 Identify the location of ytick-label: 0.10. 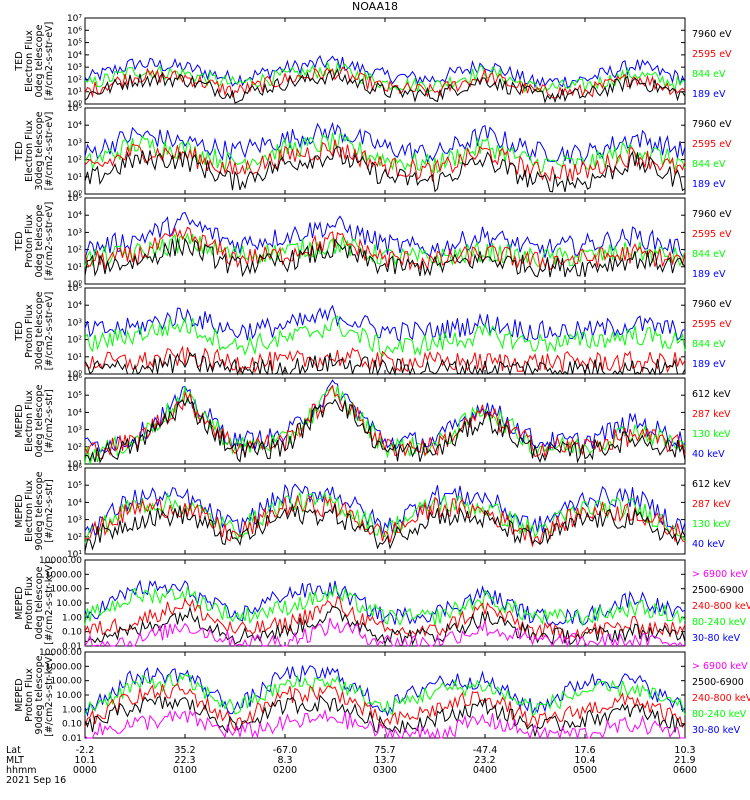
(72, 633).